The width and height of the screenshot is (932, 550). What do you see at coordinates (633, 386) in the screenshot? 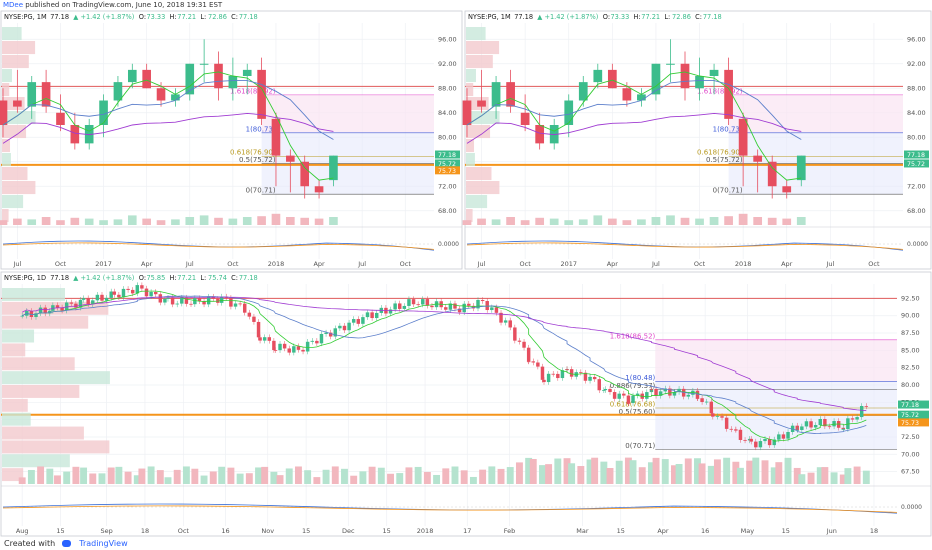
I see `fib-label: 0.886(79.37)` at bounding box center [633, 386].